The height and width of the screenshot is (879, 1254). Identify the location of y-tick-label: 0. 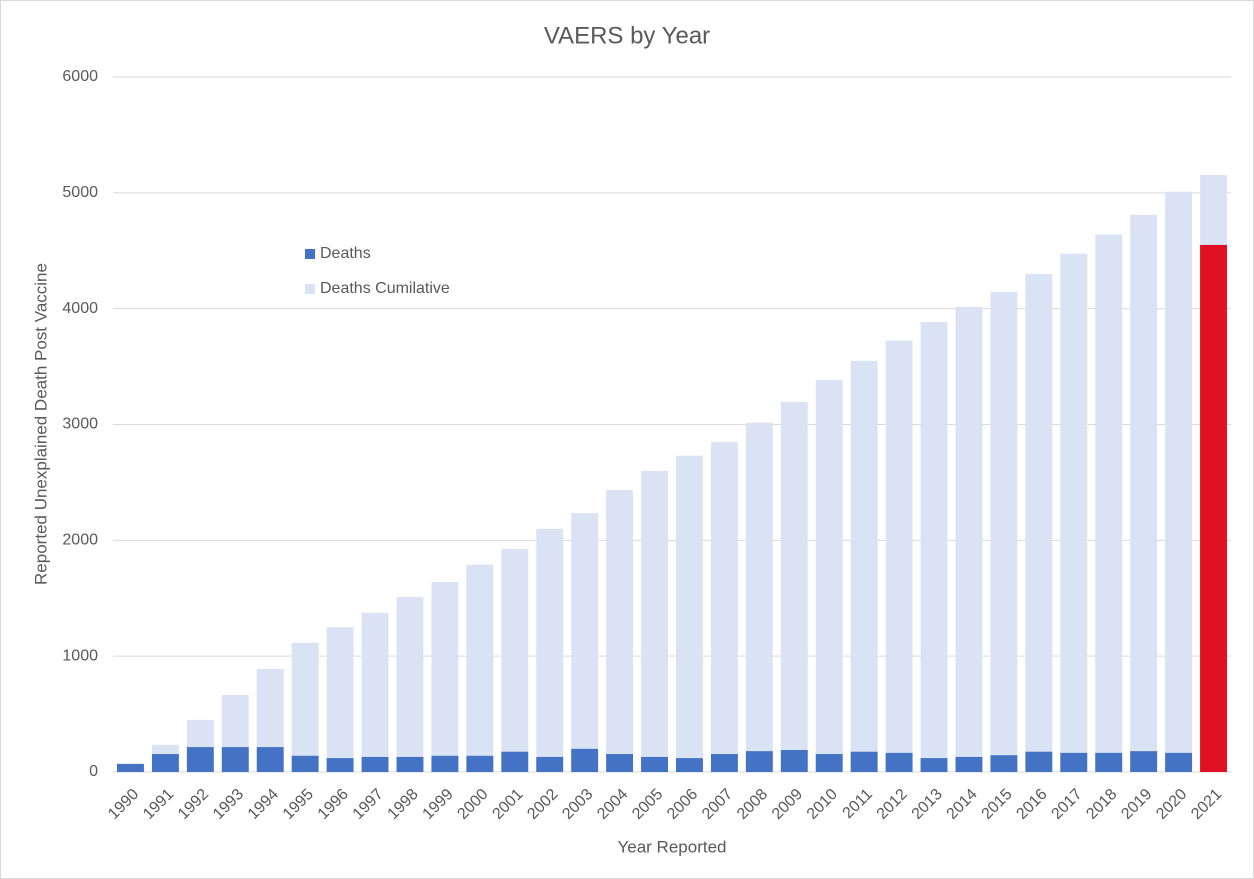
(93, 771).